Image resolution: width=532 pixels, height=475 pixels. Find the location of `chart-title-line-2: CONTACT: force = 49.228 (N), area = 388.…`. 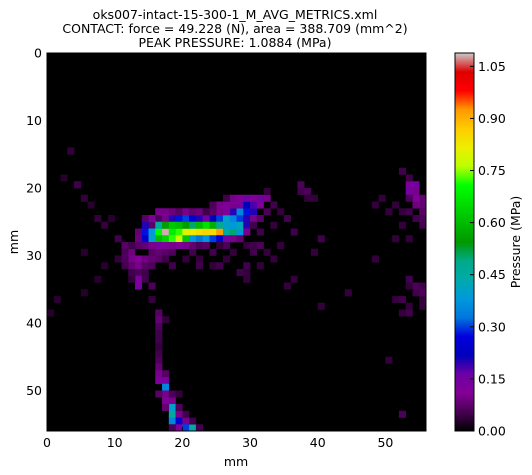

chart-title-line-2: CONTACT: force = 49.228 (N), area = 388.… is located at coordinates (235, 28).